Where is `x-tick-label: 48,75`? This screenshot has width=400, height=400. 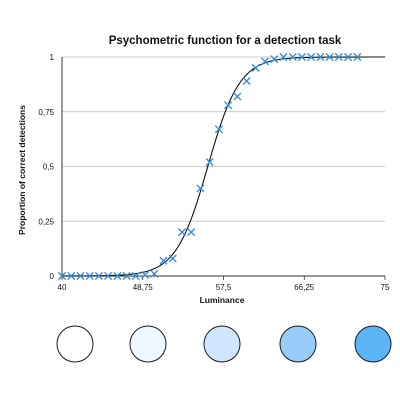
x-tick-label: 48,75 is located at coordinates (143, 287).